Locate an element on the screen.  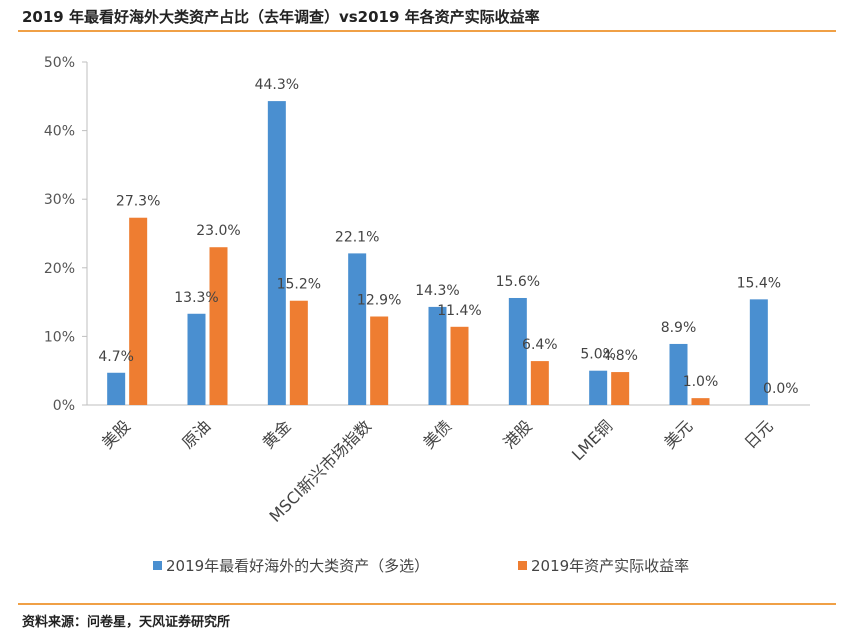
data-label: 13.3% is located at coordinates (196, 298).